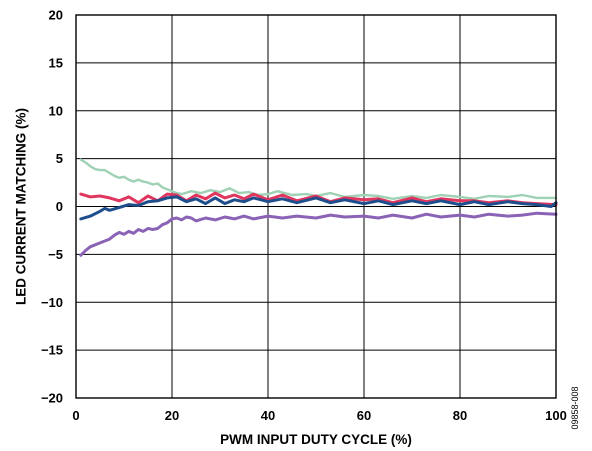  I want to click on y-tick-label: −15, so click(52, 350).